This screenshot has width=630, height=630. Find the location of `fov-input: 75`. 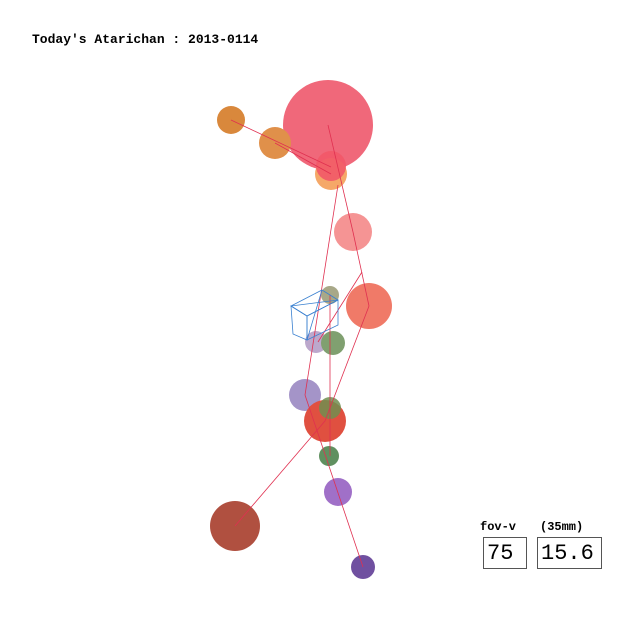

fov-input: 75 is located at coordinates (505, 553).